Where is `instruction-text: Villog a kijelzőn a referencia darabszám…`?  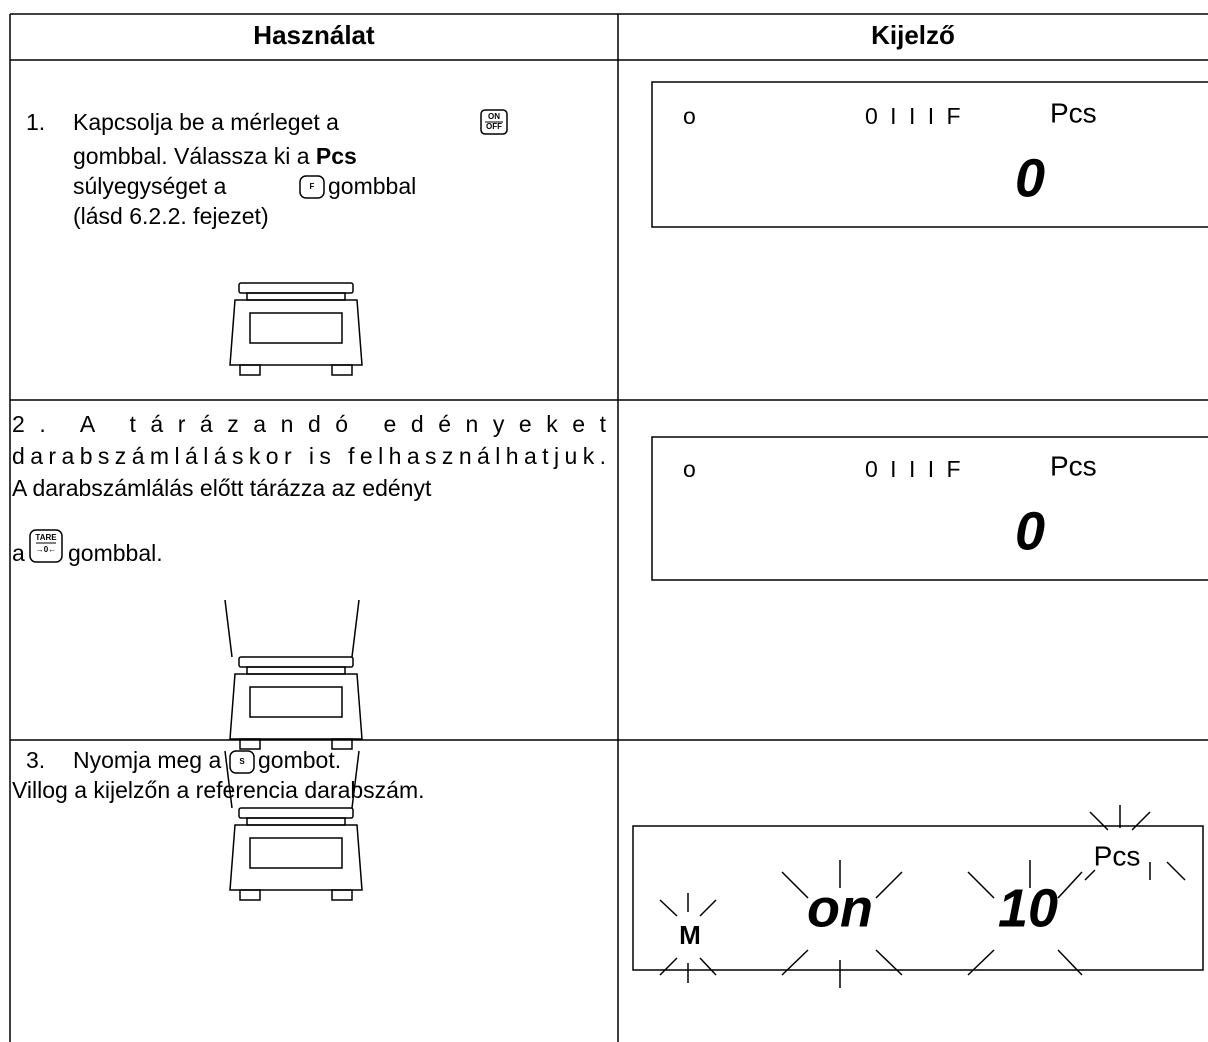
instruction-text: Villog a kijelzőn a referencia darabszám… is located at coordinates (218, 790).